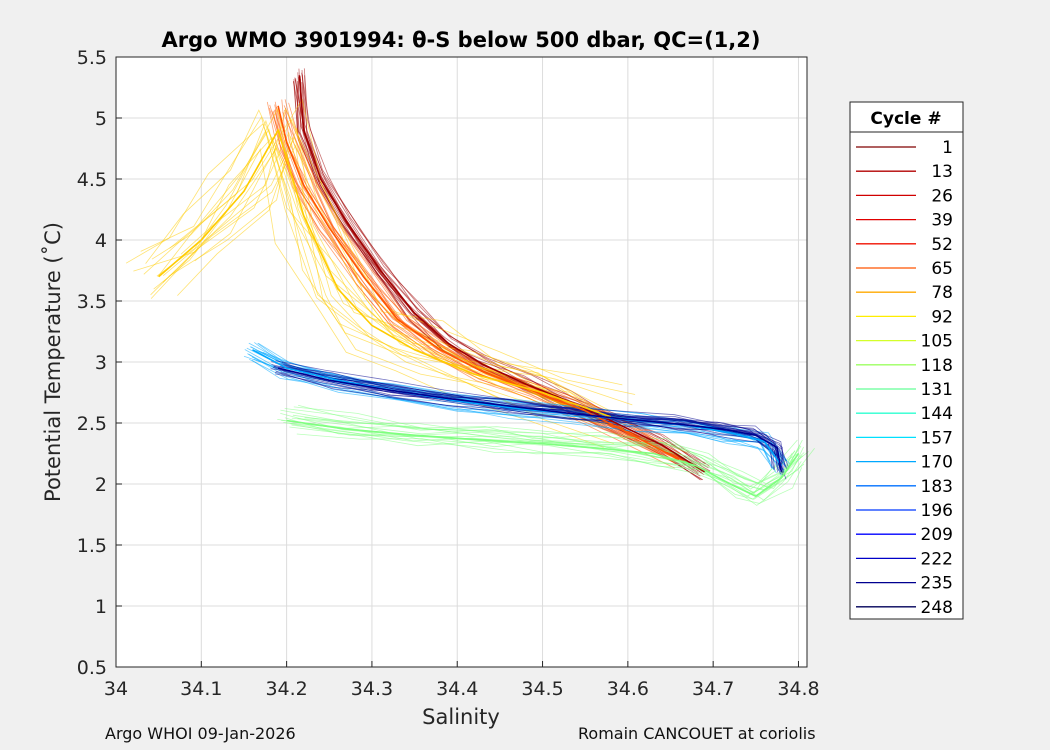  I want to click on x-tick-label: 34.4, so click(457, 689).